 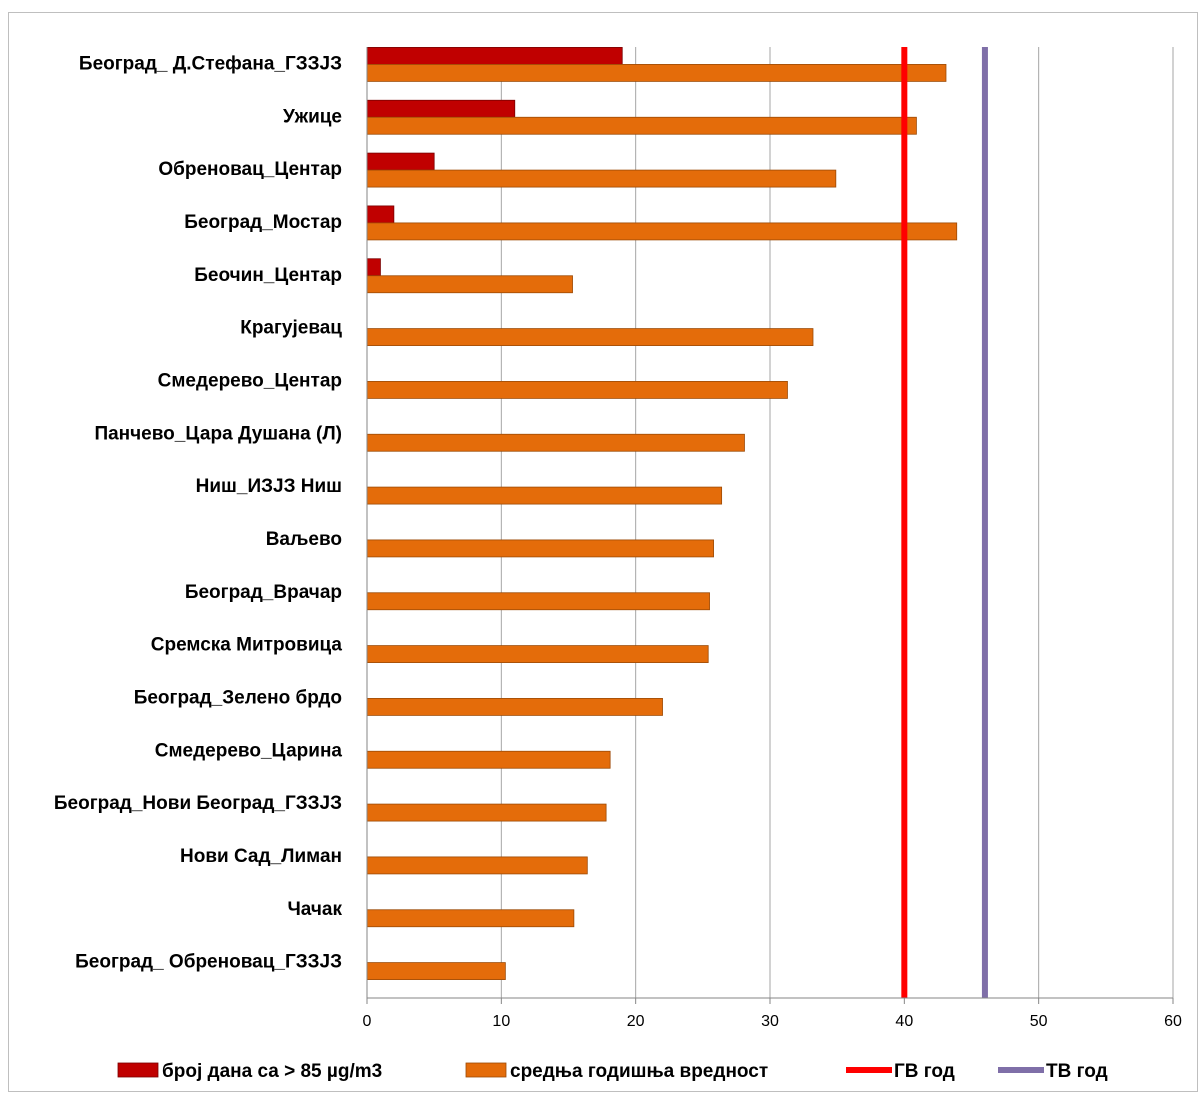 I want to click on legend-label-0: број дана са > 85 µg/m3, so click(x=272, y=1071).